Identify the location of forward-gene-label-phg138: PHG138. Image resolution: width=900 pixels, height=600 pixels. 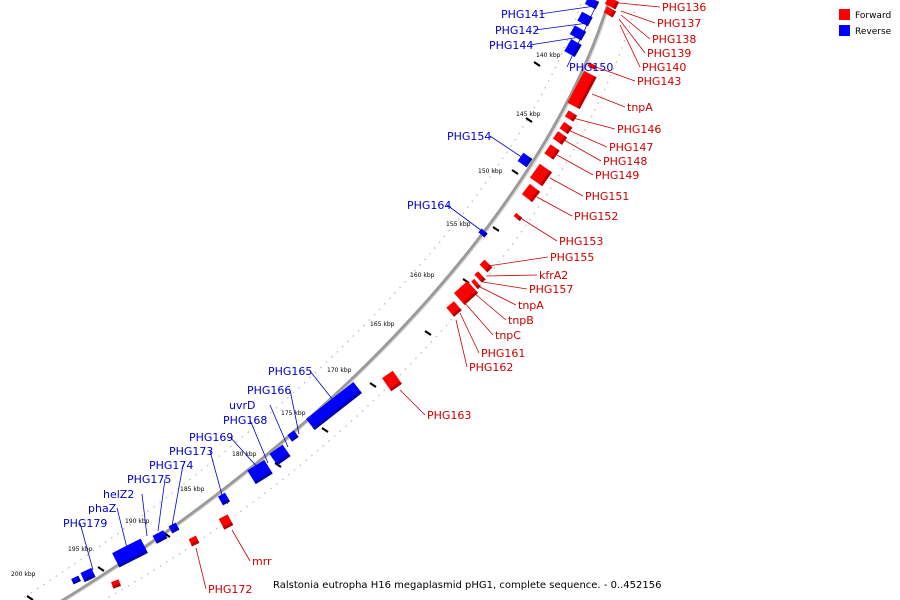
(674, 39).